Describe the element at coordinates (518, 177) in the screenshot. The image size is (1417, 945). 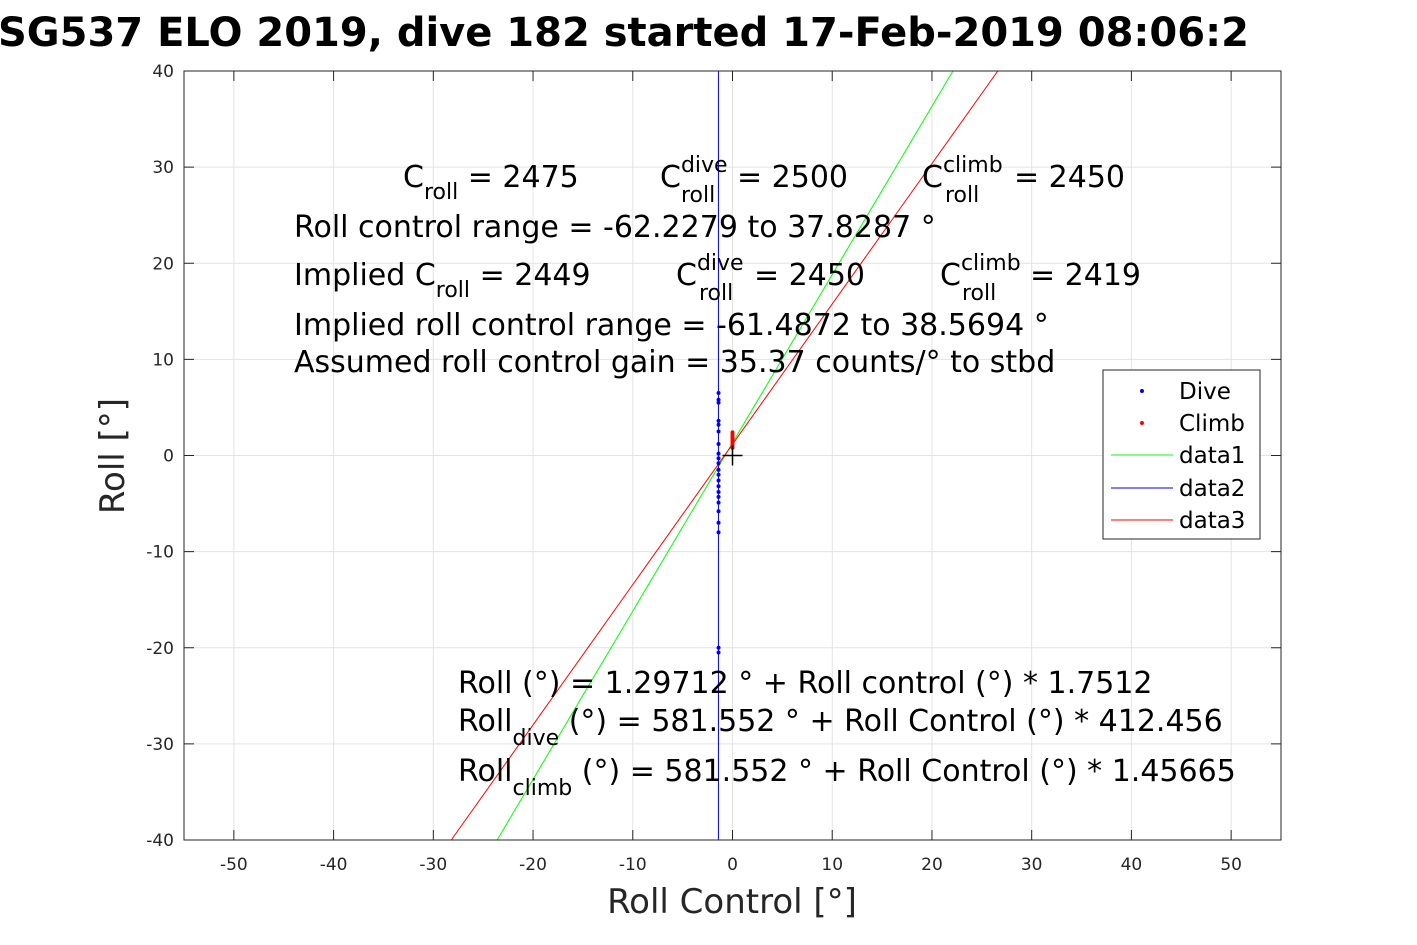
I see `c-roll-value: = 2475` at that location.